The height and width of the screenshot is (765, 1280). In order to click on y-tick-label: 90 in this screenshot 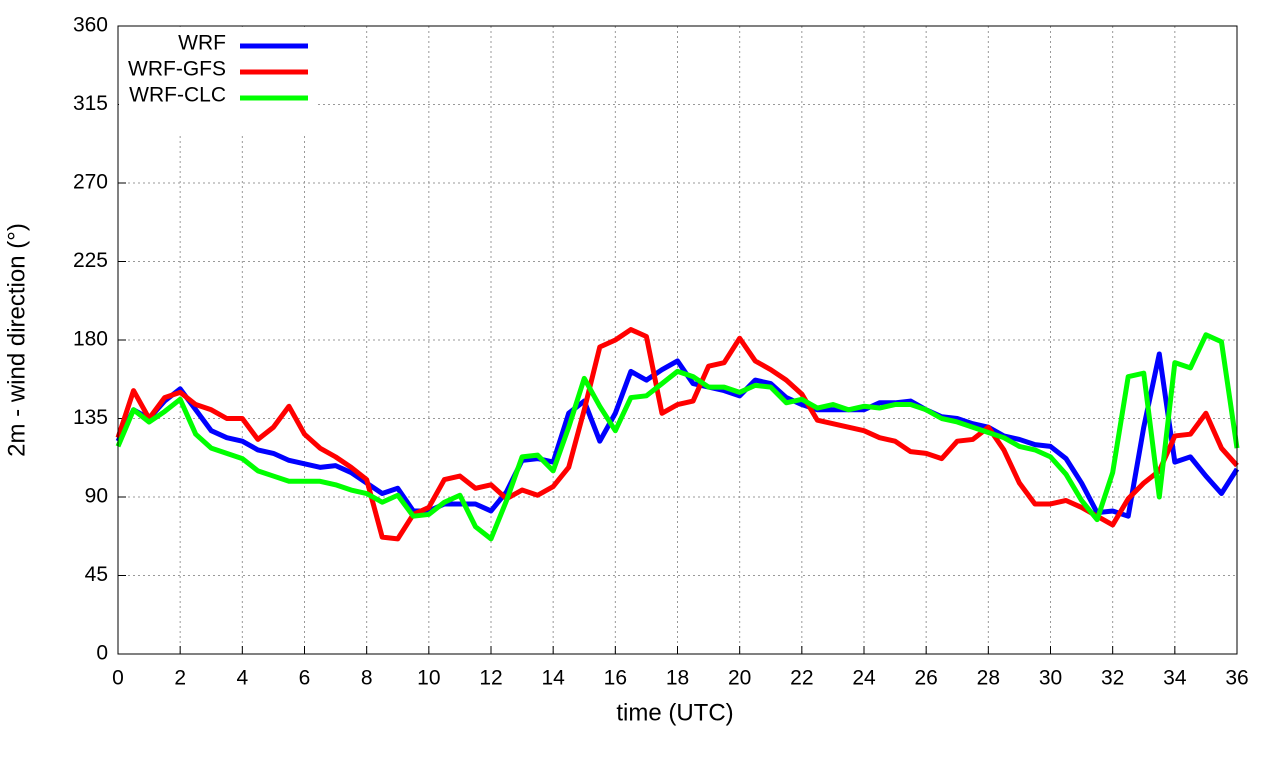, I will do `click(96, 496)`.